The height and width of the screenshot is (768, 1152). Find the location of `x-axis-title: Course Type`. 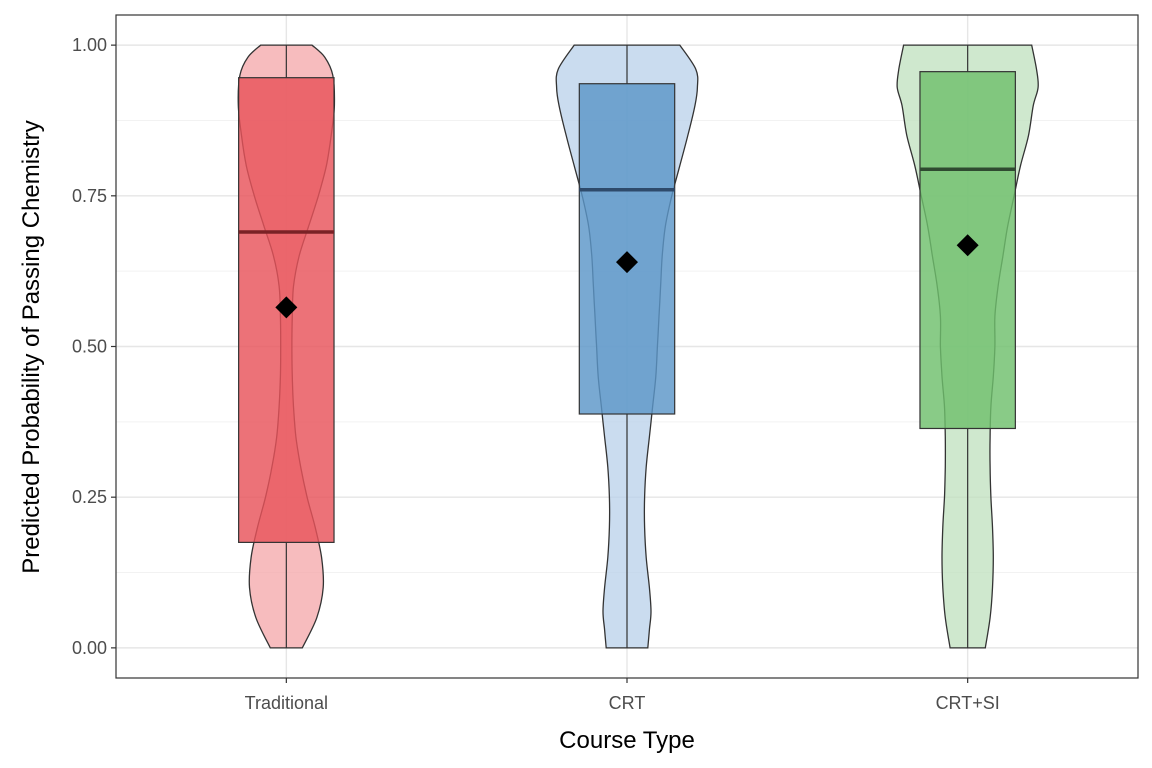

x-axis-title: Course Type is located at coordinates (627, 740).